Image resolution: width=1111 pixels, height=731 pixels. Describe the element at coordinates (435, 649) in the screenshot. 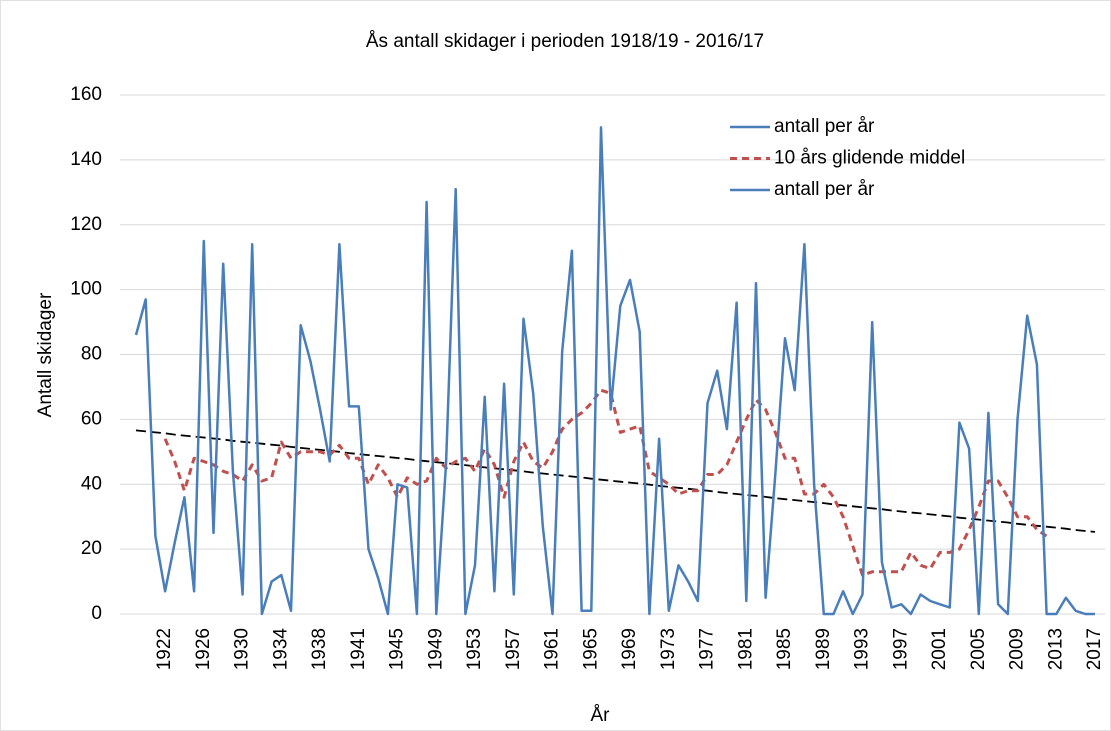

I see `x-tick-label: 1949` at that location.